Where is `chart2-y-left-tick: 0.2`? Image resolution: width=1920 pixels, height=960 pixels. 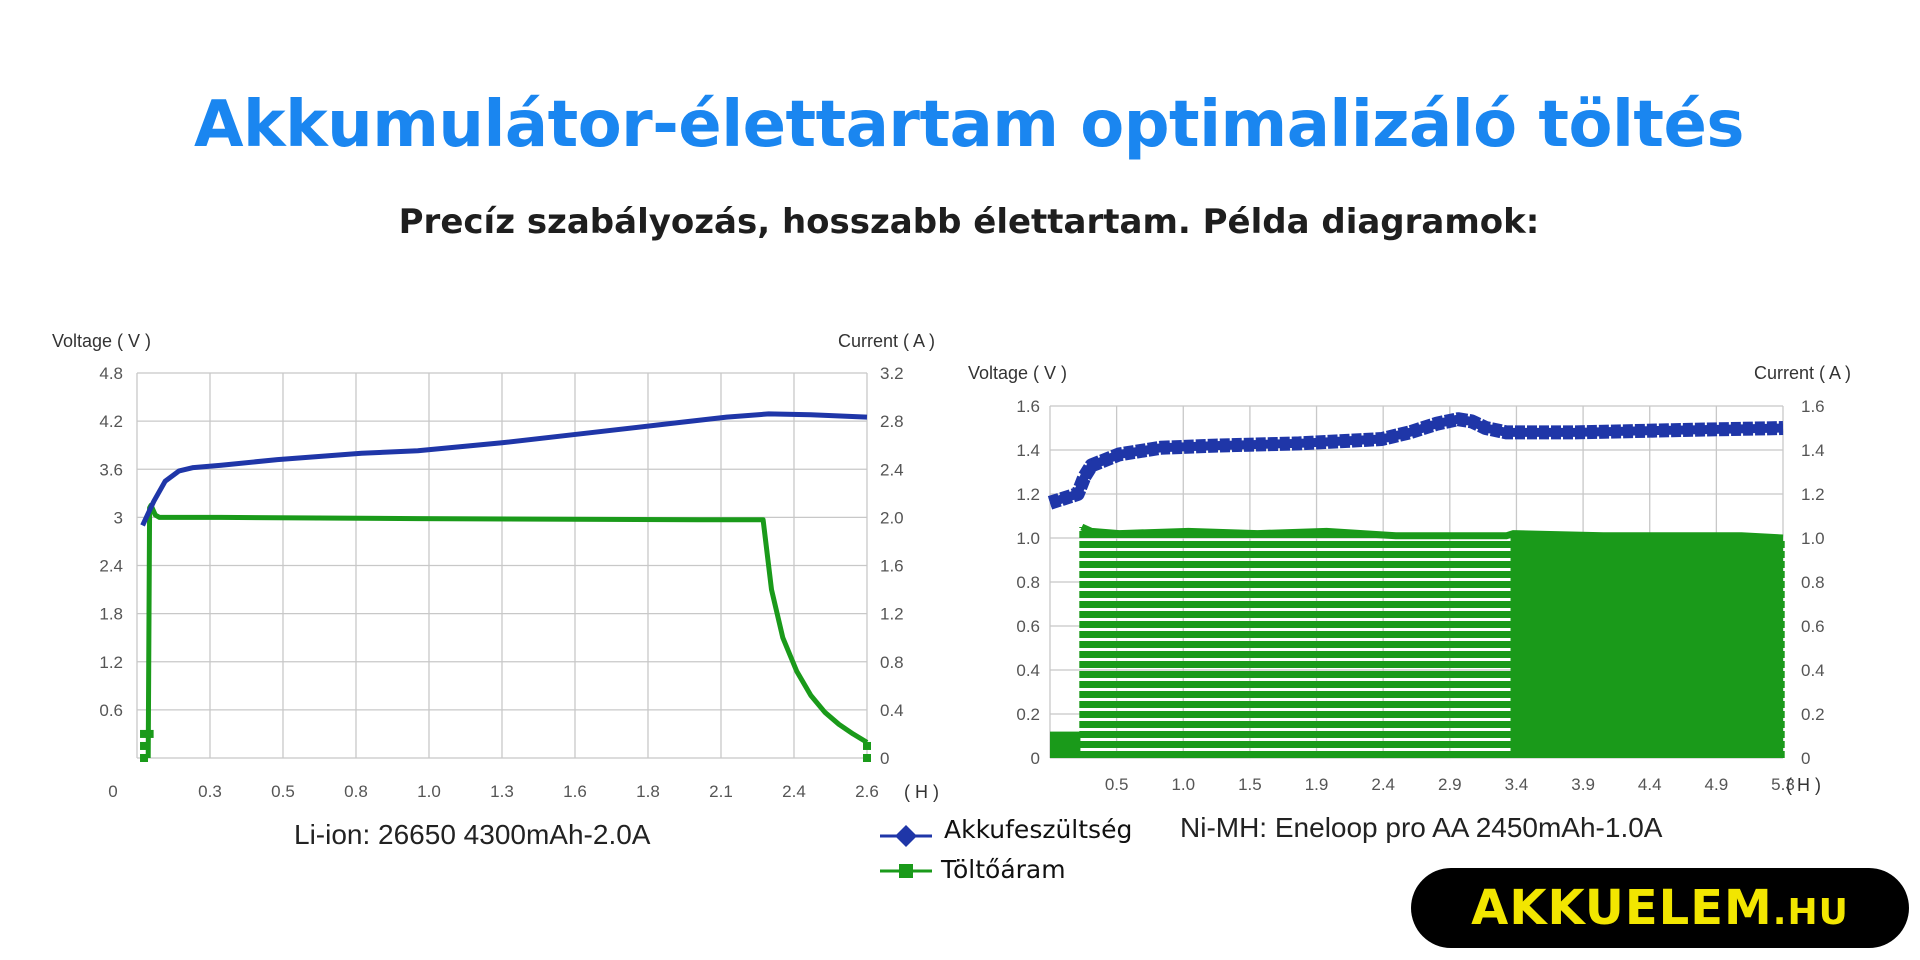 chart2-y-left-tick: 0.2 is located at coordinates (1028, 714).